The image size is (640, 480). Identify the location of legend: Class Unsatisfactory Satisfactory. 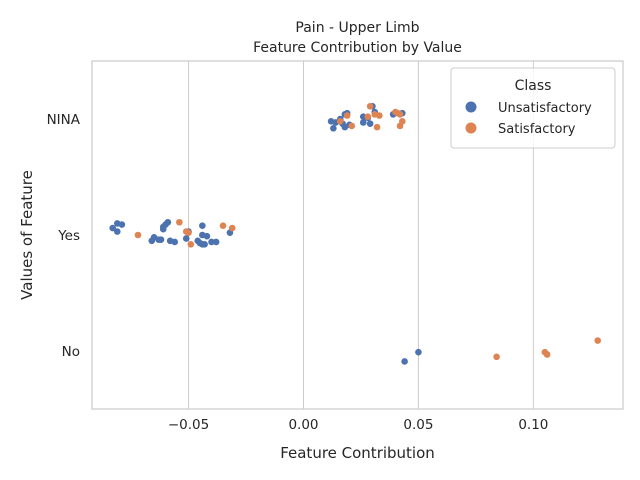
(533, 108).